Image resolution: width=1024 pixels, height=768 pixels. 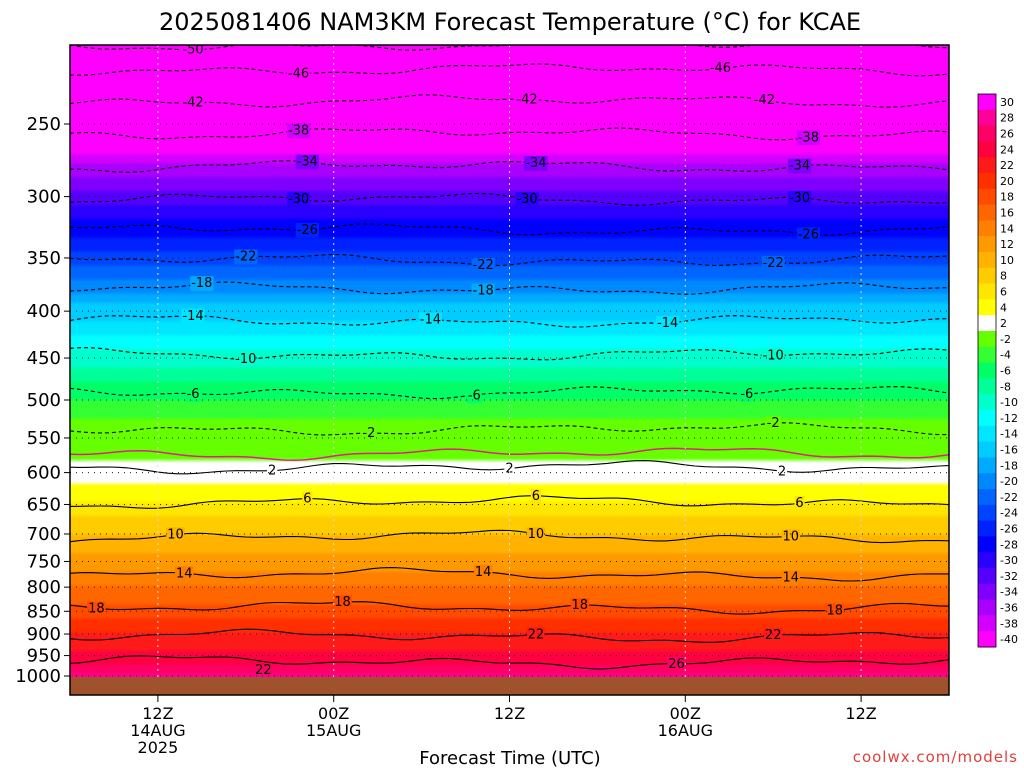 I want to click on contour-label: -22, so click(x=245, y=256).